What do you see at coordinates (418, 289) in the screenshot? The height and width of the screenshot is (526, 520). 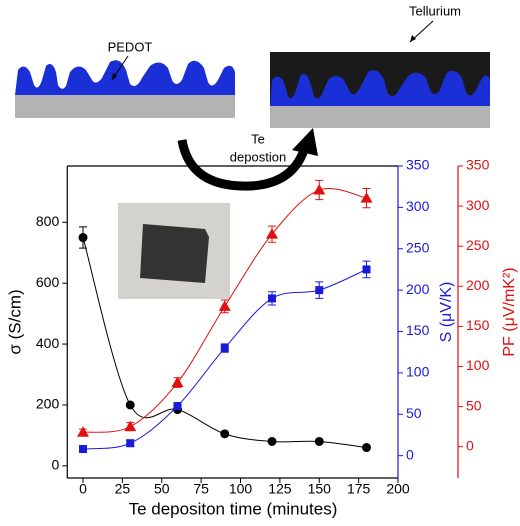 I see `y2-tick-label: 200` at bounding box center [418, 289].